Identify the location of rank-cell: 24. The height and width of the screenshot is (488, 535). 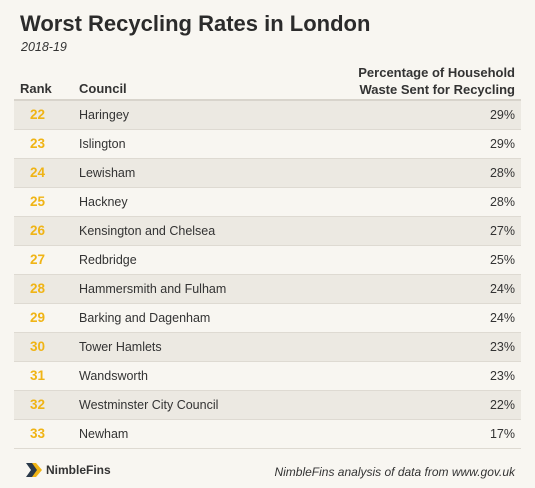
(38, 172).